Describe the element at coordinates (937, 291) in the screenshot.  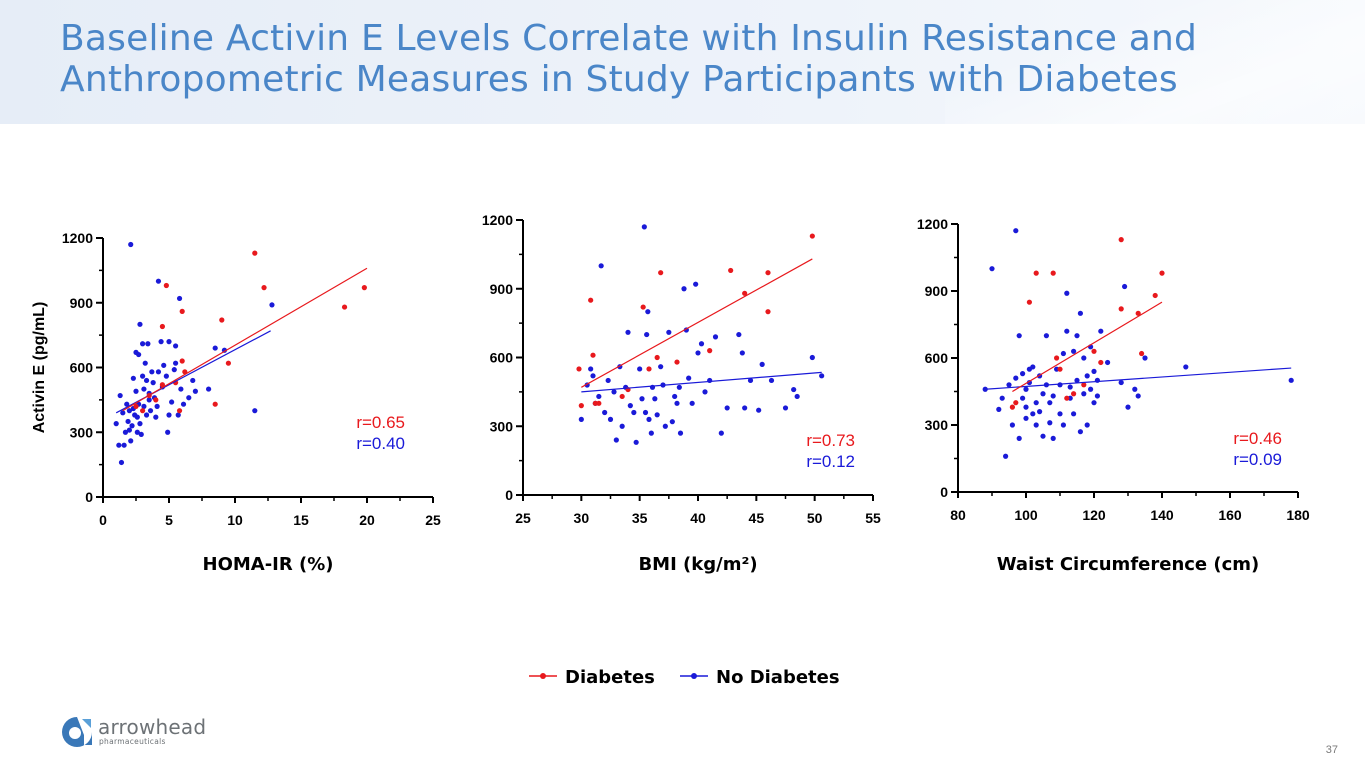
I see `y-tick-label: 900` at that location.